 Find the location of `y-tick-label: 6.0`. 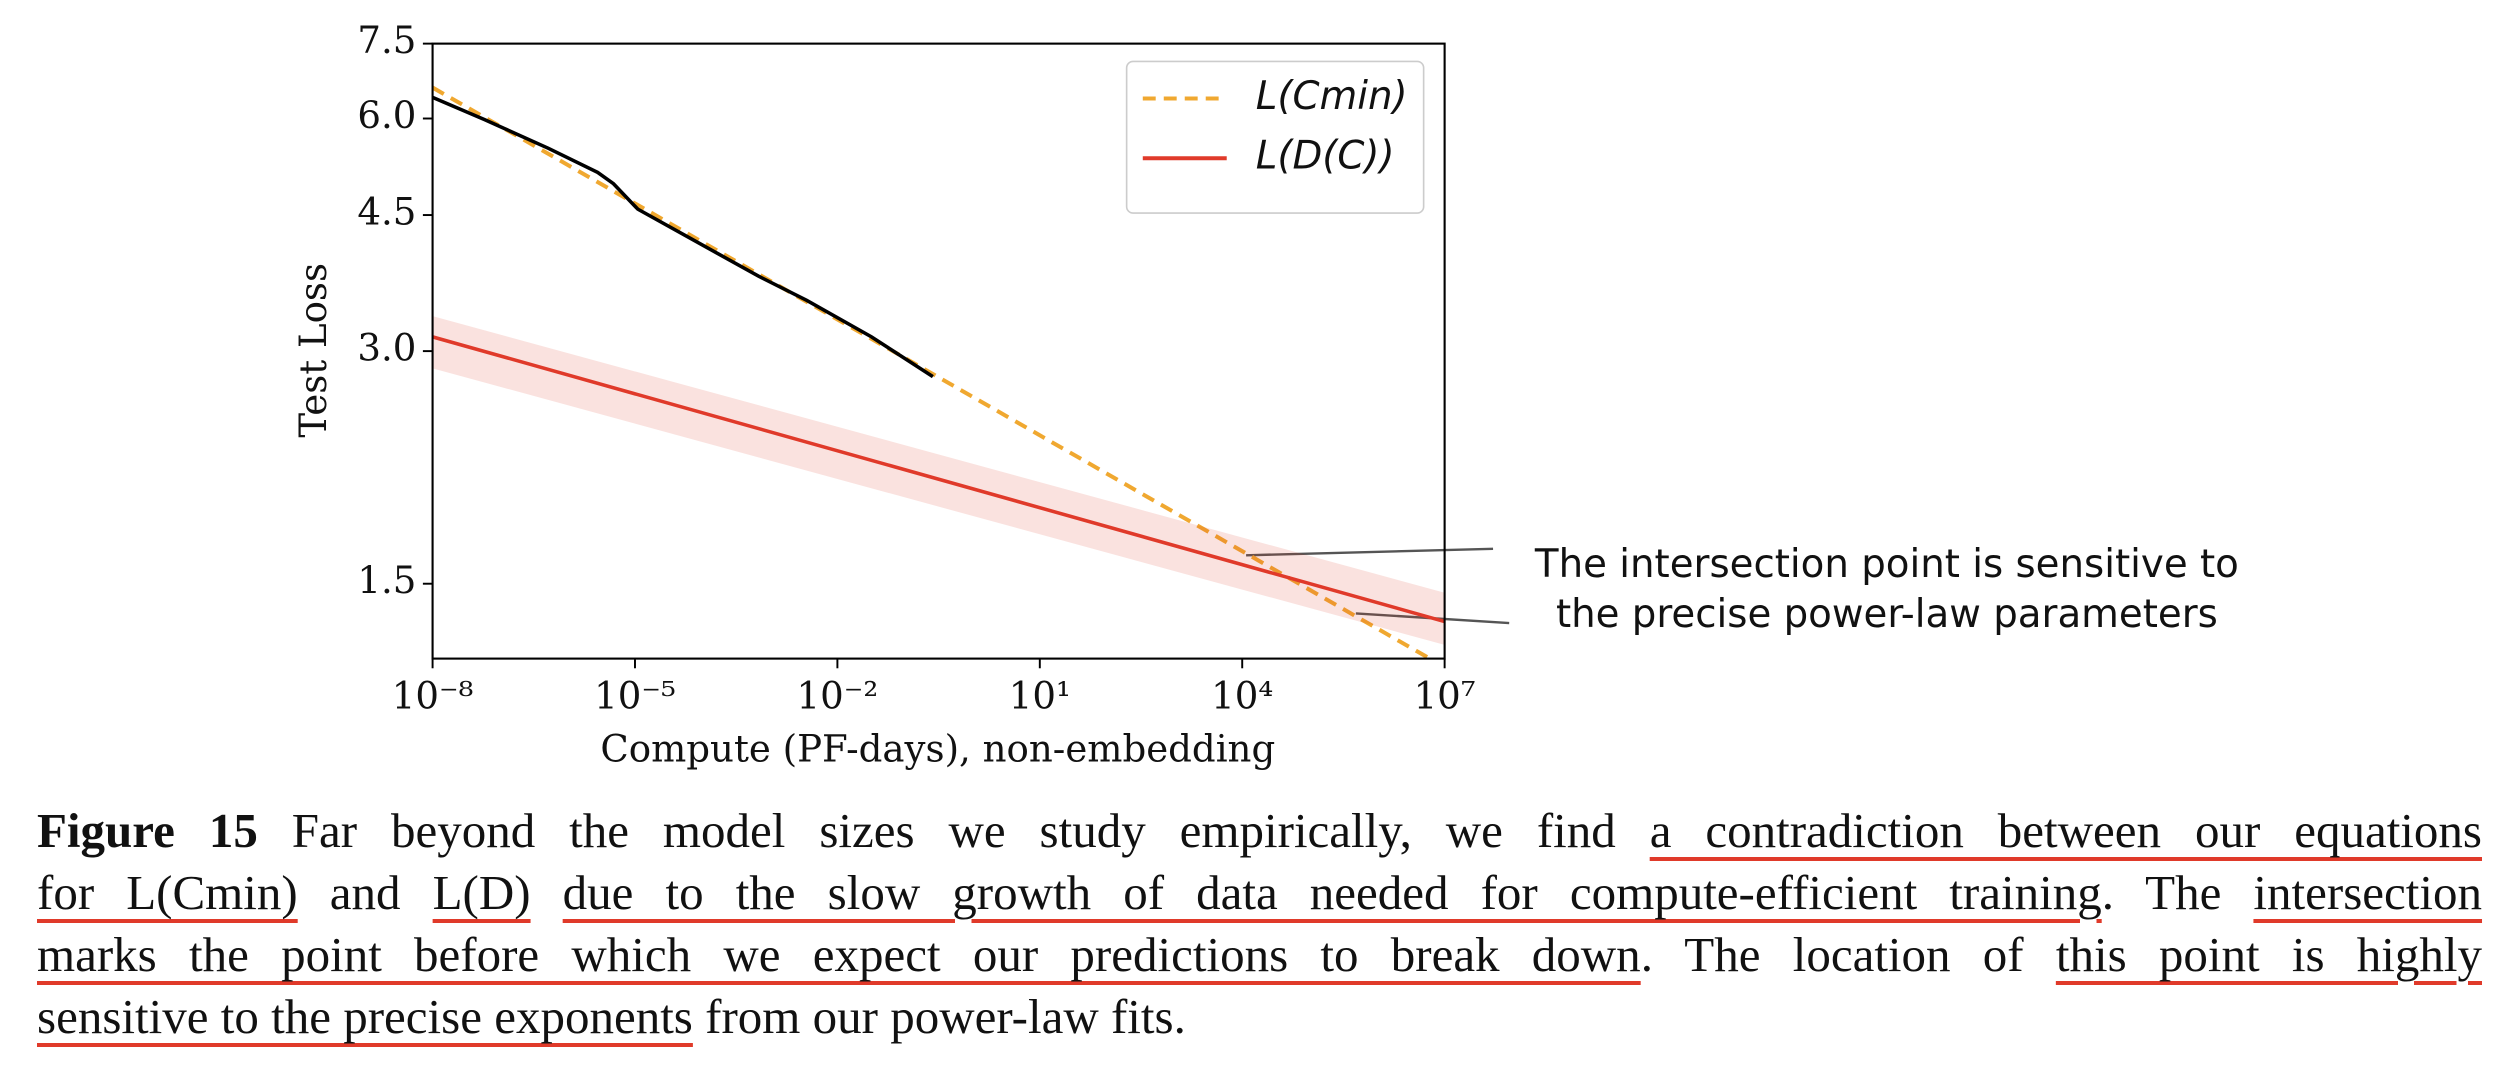

y-tick-label: 6.0 is located at coordinates (386, 115).